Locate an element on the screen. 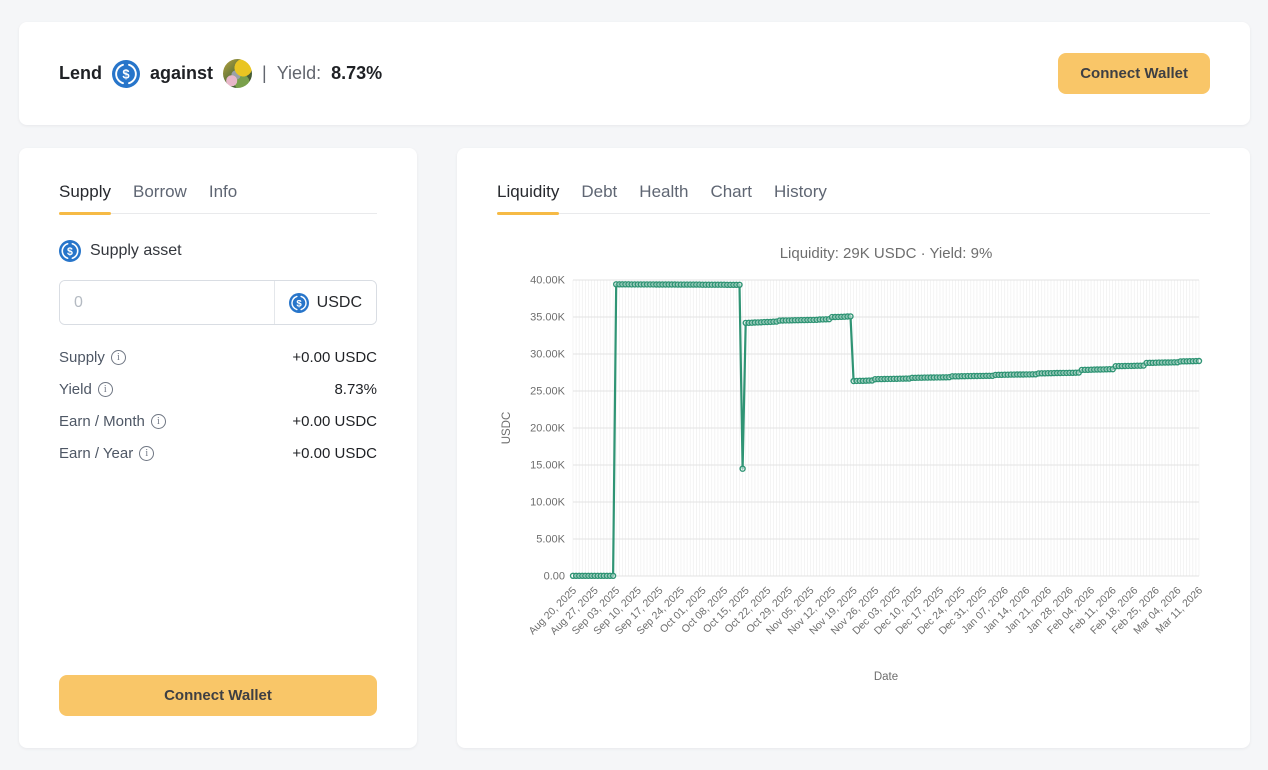  supply-asset-label-row: $ Supply asset is located at coordinates (218, 251).